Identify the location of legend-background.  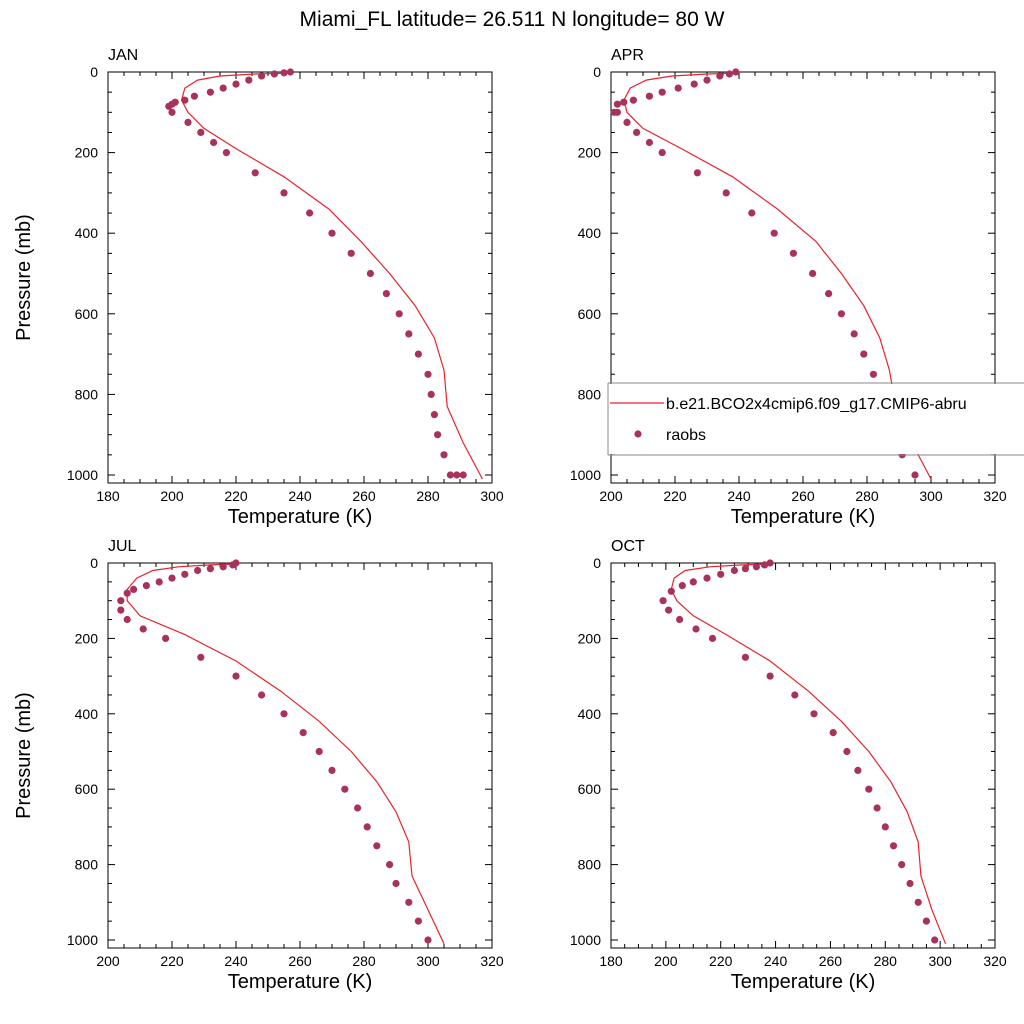
(816, 419).